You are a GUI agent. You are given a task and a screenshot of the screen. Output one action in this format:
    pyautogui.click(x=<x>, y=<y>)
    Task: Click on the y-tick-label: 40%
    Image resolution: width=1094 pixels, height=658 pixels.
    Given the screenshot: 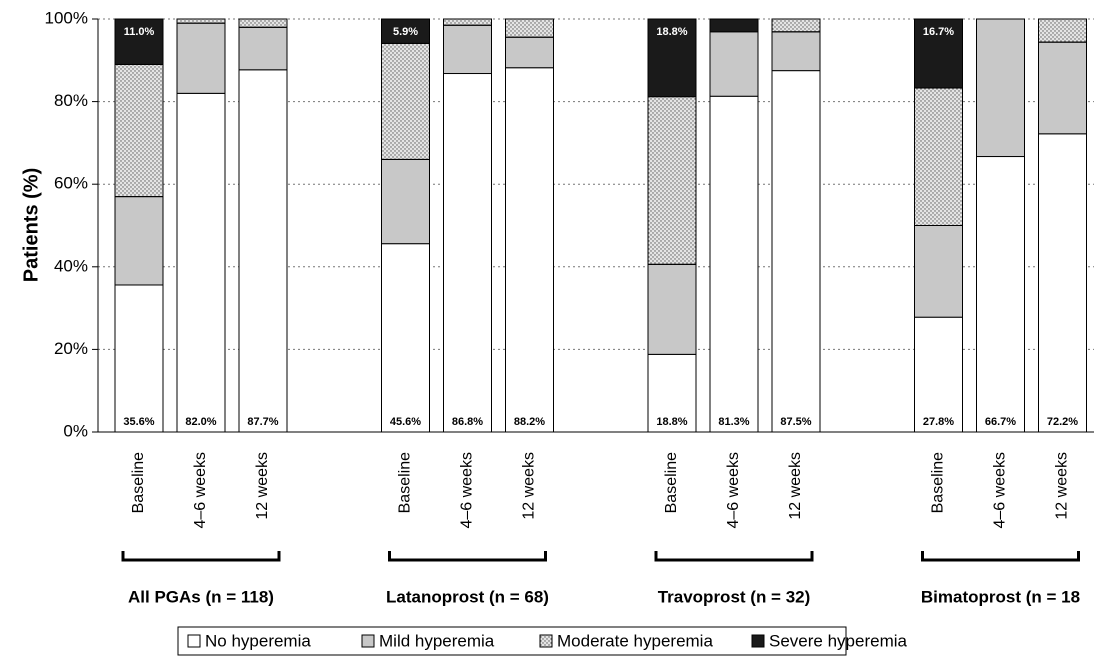 What is the action you would take?
    pyautogui.click(x=71, y=265)
    